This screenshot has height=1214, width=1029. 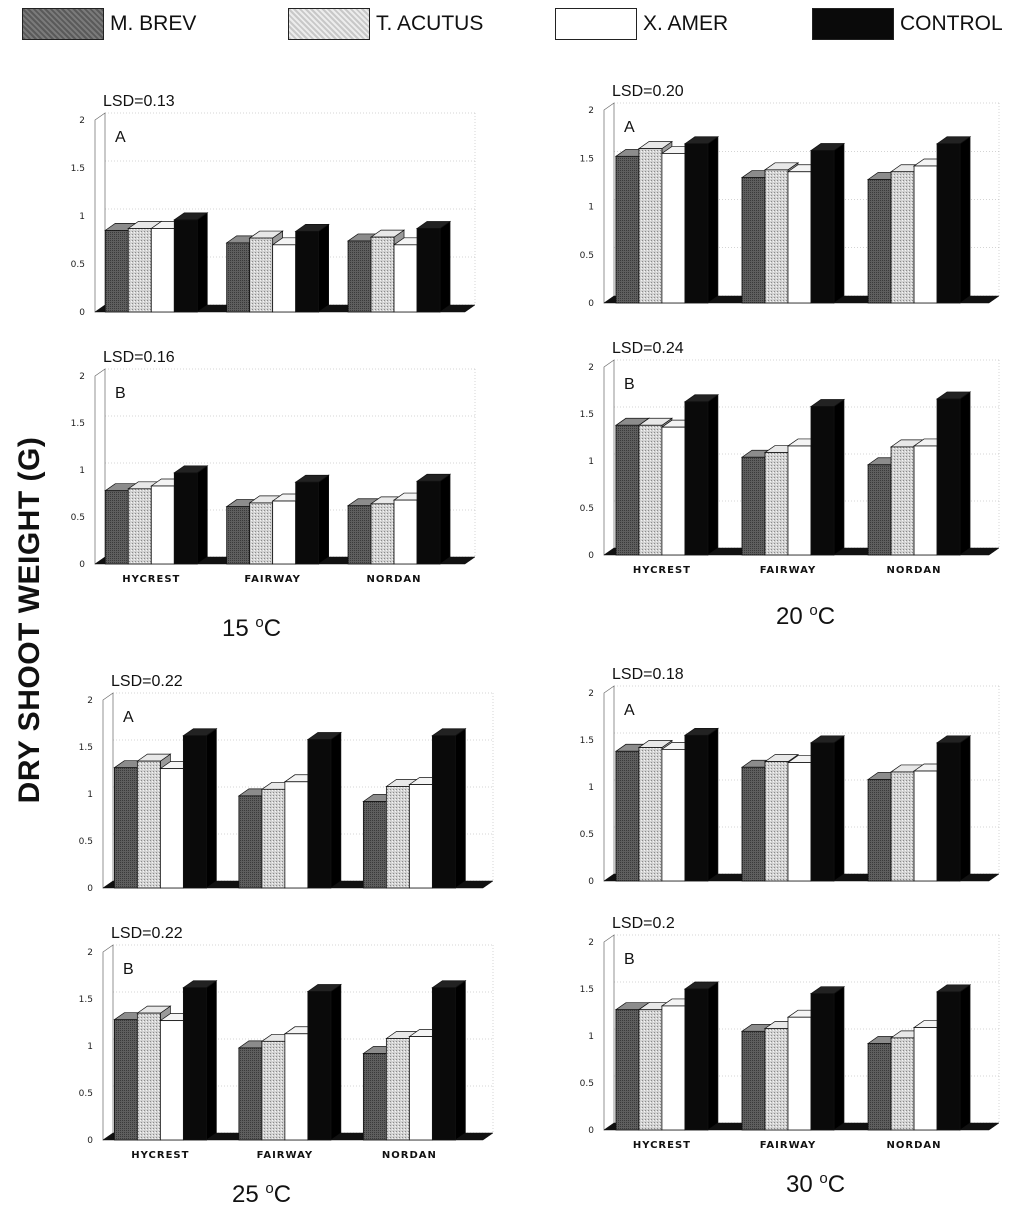 What do you see at coordinates (609, 783) in the screenshot?
I see `y-axis-wall` at bounding box center [609, 783].